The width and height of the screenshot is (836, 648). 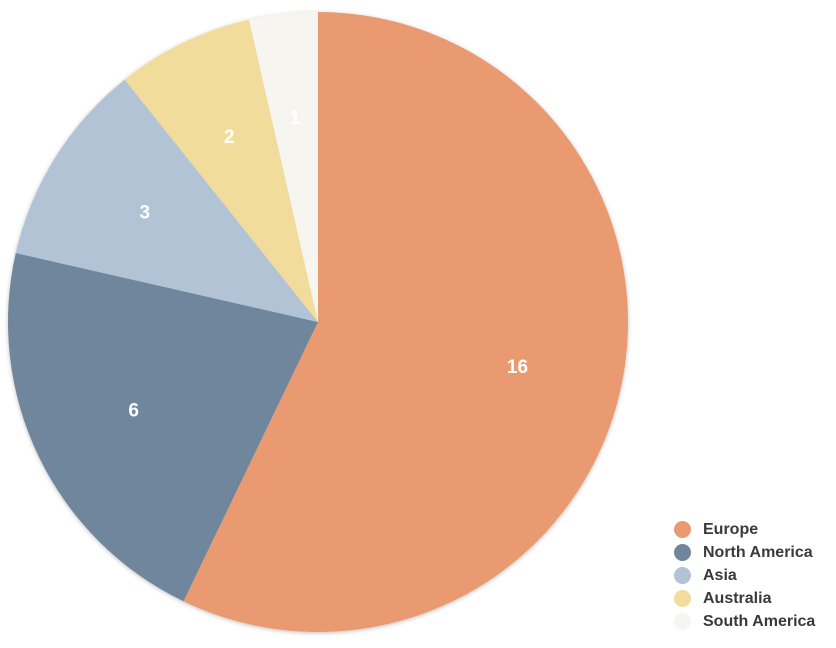 What do you see at coordinates (221, 171) in the screenshot?
I see `pie-slice-australia` at bounding box center [221, 171].